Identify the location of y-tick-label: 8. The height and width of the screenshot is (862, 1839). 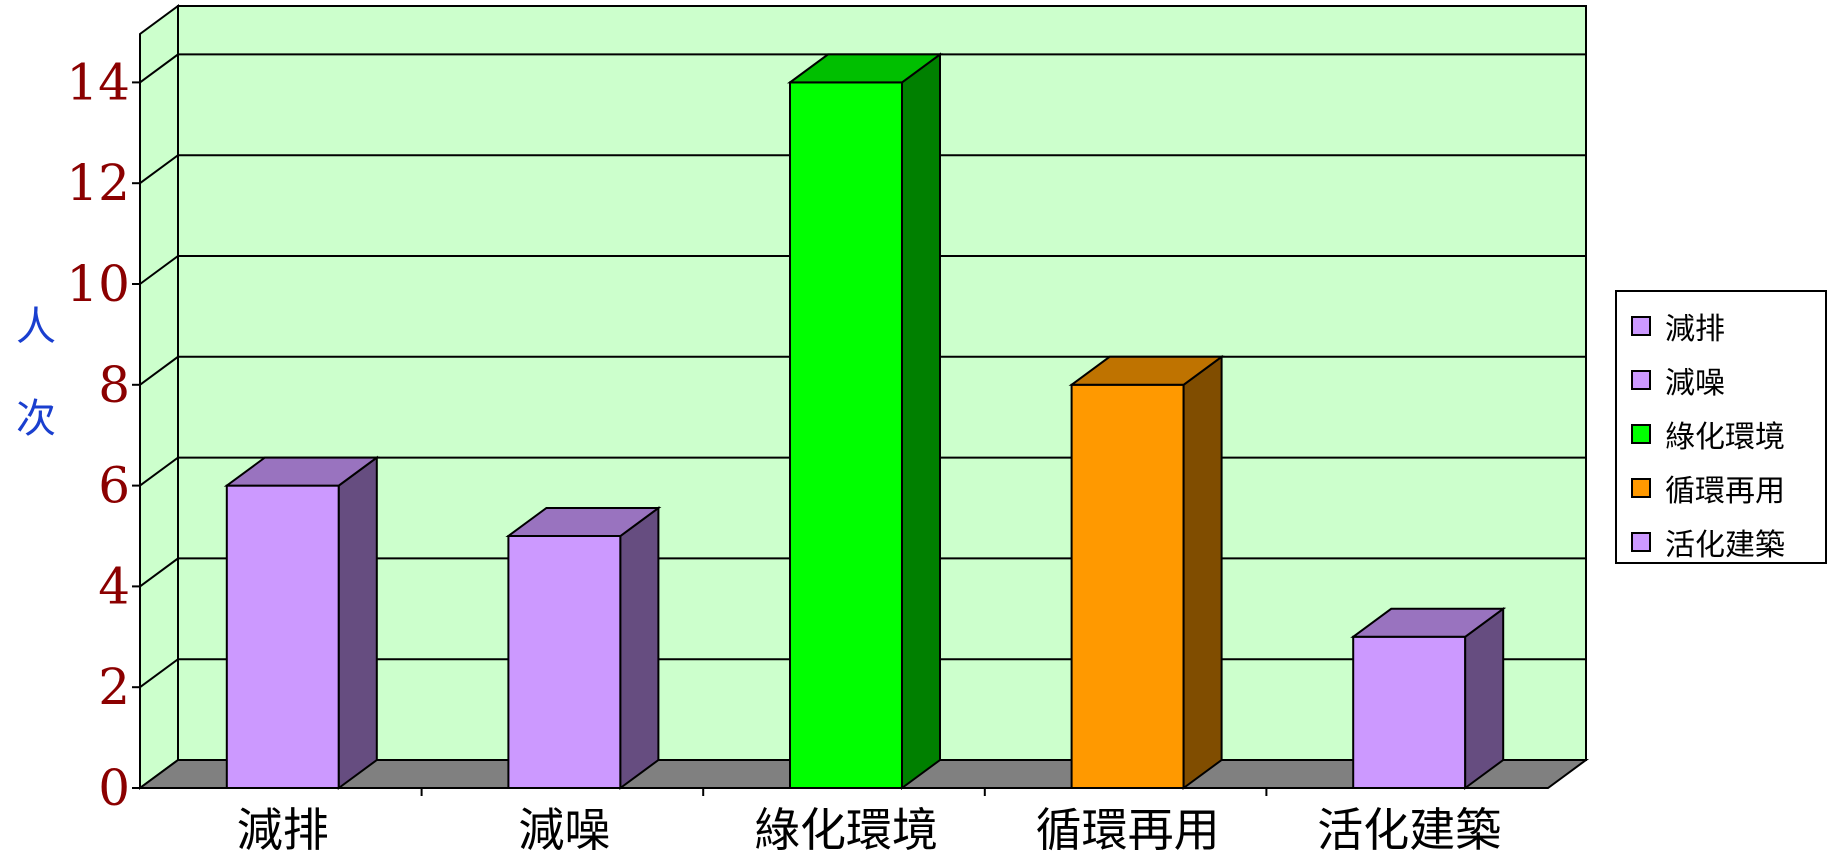
(114, 385).